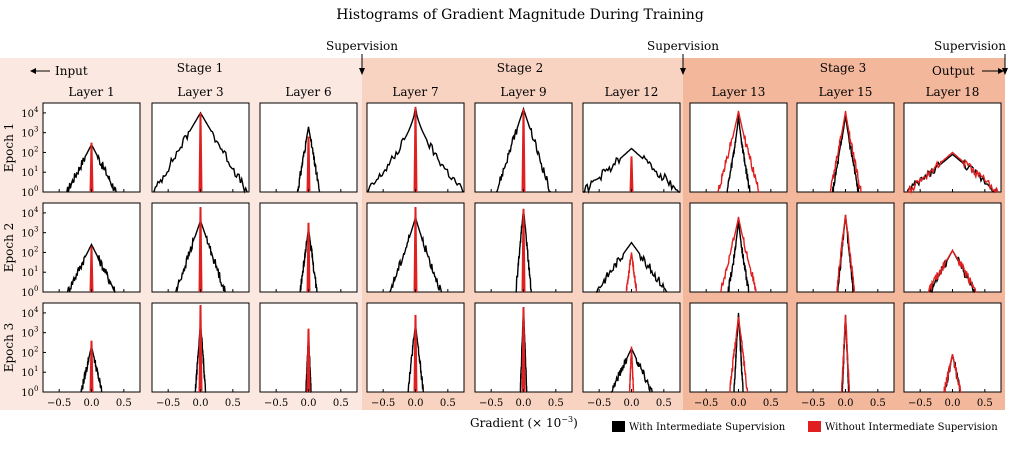  Describe the element at coordinates (362, 57) in the screenshot. I see `supervision-marker-1: Supervision` at that location.